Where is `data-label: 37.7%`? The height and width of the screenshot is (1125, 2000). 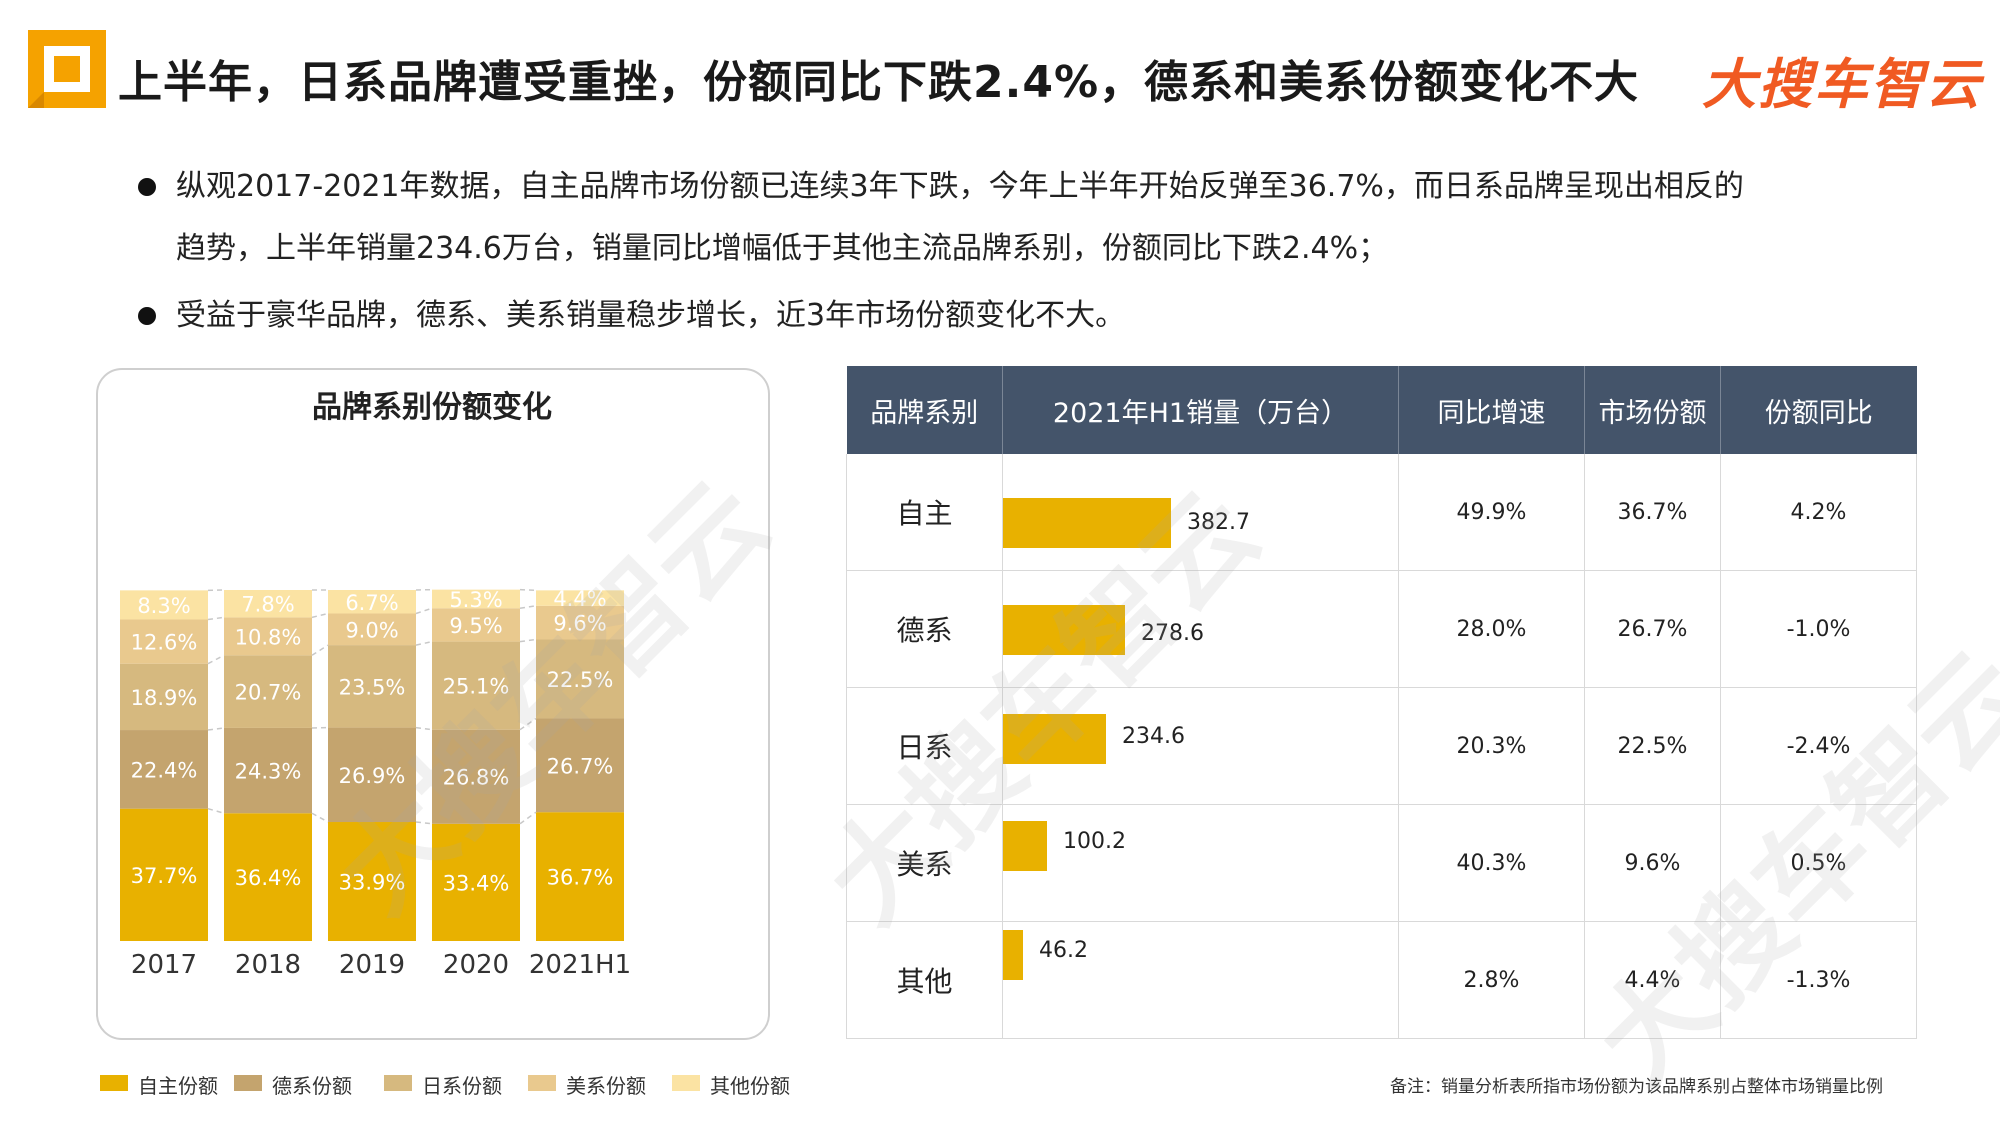 data-label: 37.7% is located at coordinates (164, 876).